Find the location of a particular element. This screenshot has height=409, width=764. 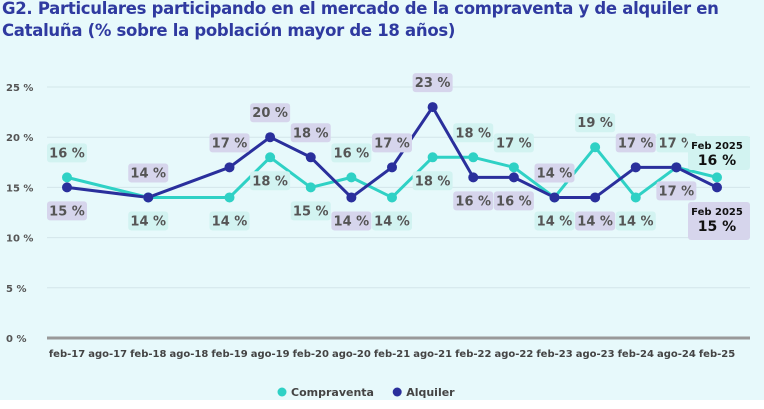

x-tick-label: feb-22 is located at coordinates (473, 354).